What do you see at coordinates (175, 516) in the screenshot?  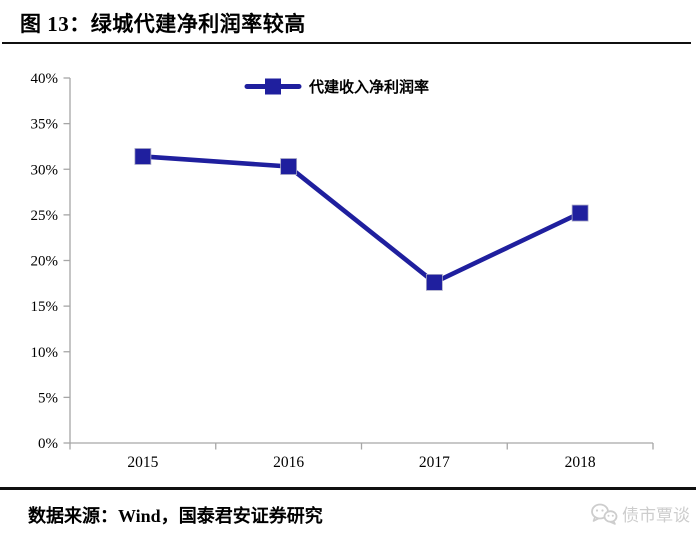 I see `data-source-text: 数据来源：Wind，国泰君安证券研究` at bounding box center [175, 516].